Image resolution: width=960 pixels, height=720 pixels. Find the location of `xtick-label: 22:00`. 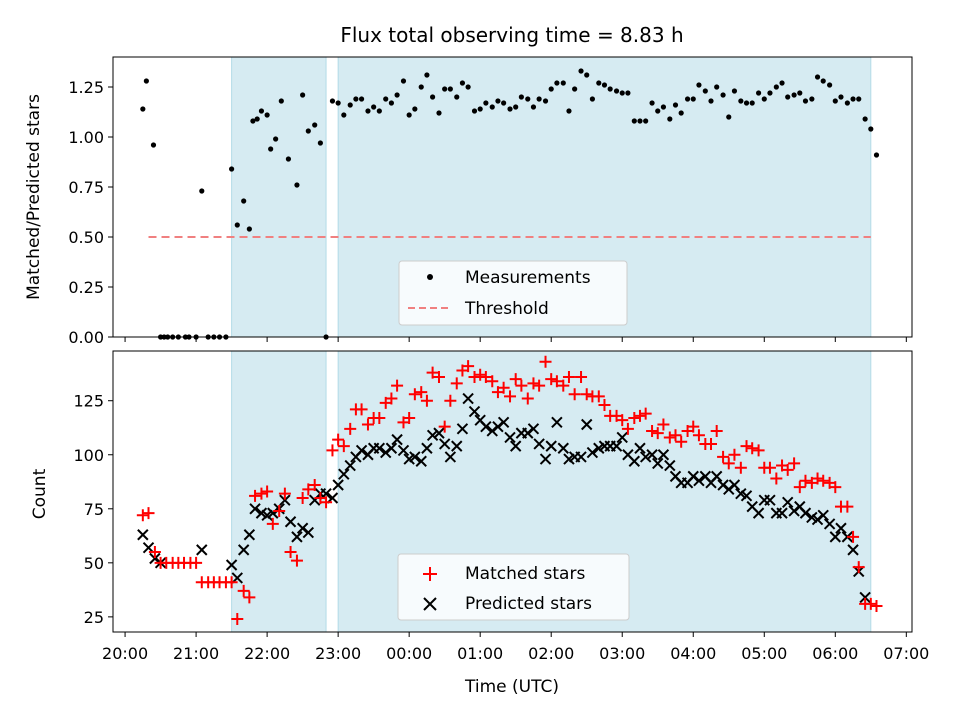

xtick-label: 22:00 is located at coordinates (267, 653).